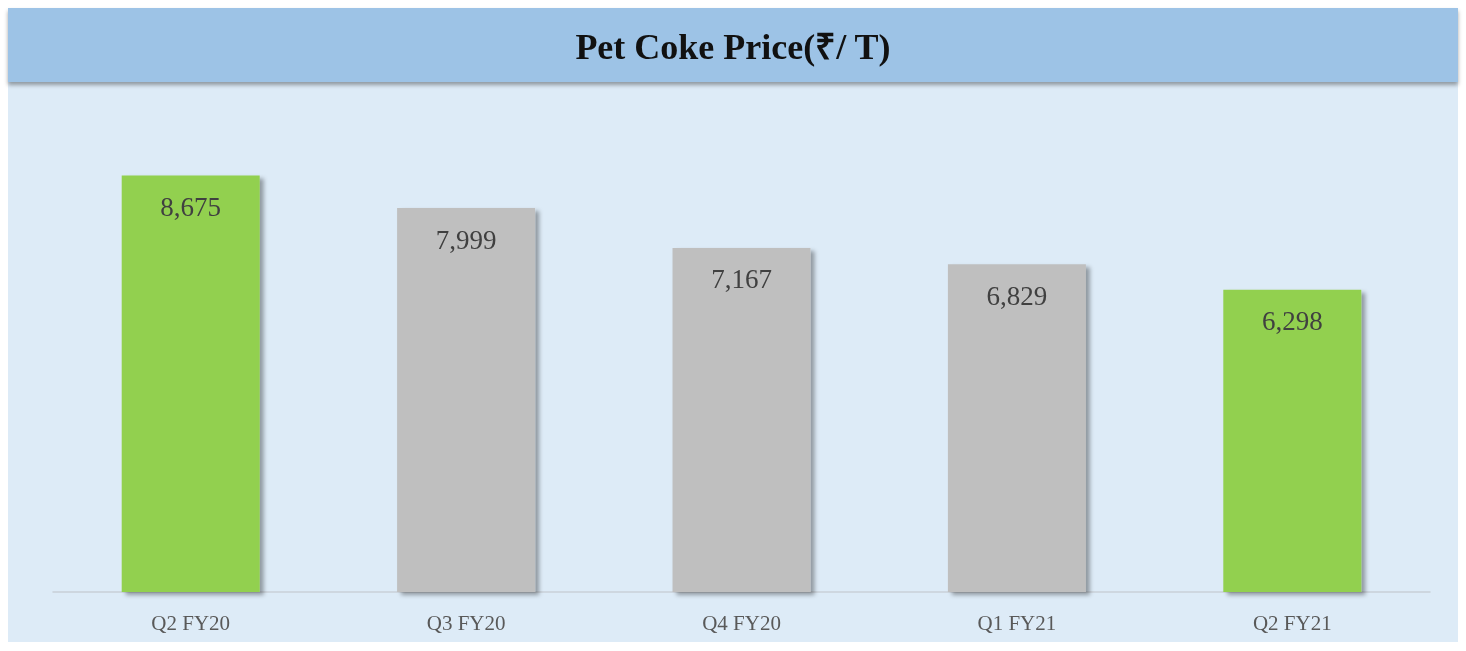 The width and height of the screenshot is (1466, 651). I want to click on x-tick-label: Q3 FY20, so click(466, 622).